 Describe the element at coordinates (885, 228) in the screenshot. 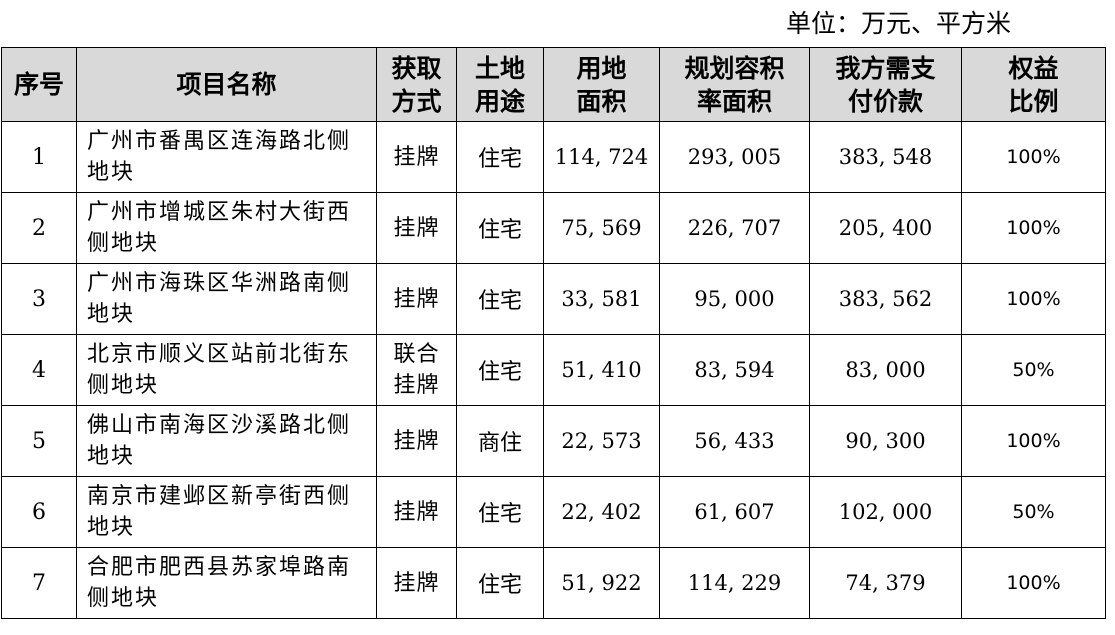

I see `payment-cell: 205, 400` at that location.